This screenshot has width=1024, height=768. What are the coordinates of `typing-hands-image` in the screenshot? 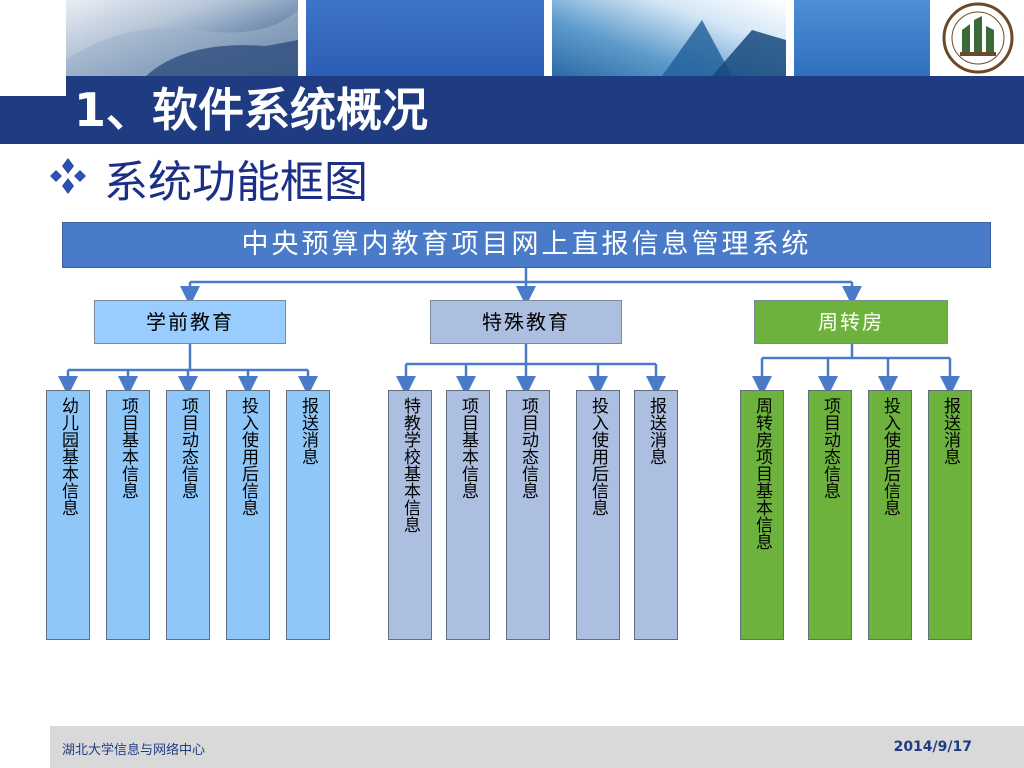 It's located at (182, 43).